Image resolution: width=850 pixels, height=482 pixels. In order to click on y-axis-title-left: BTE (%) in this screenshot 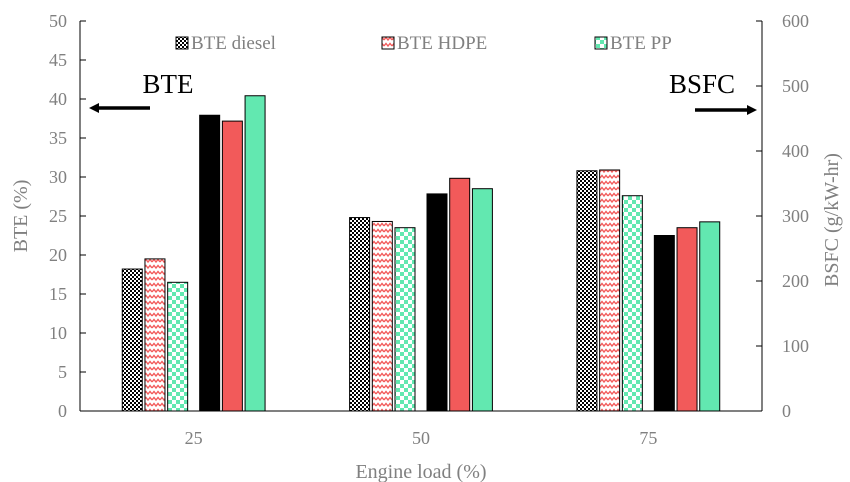, I will do `click(21, 216)`.